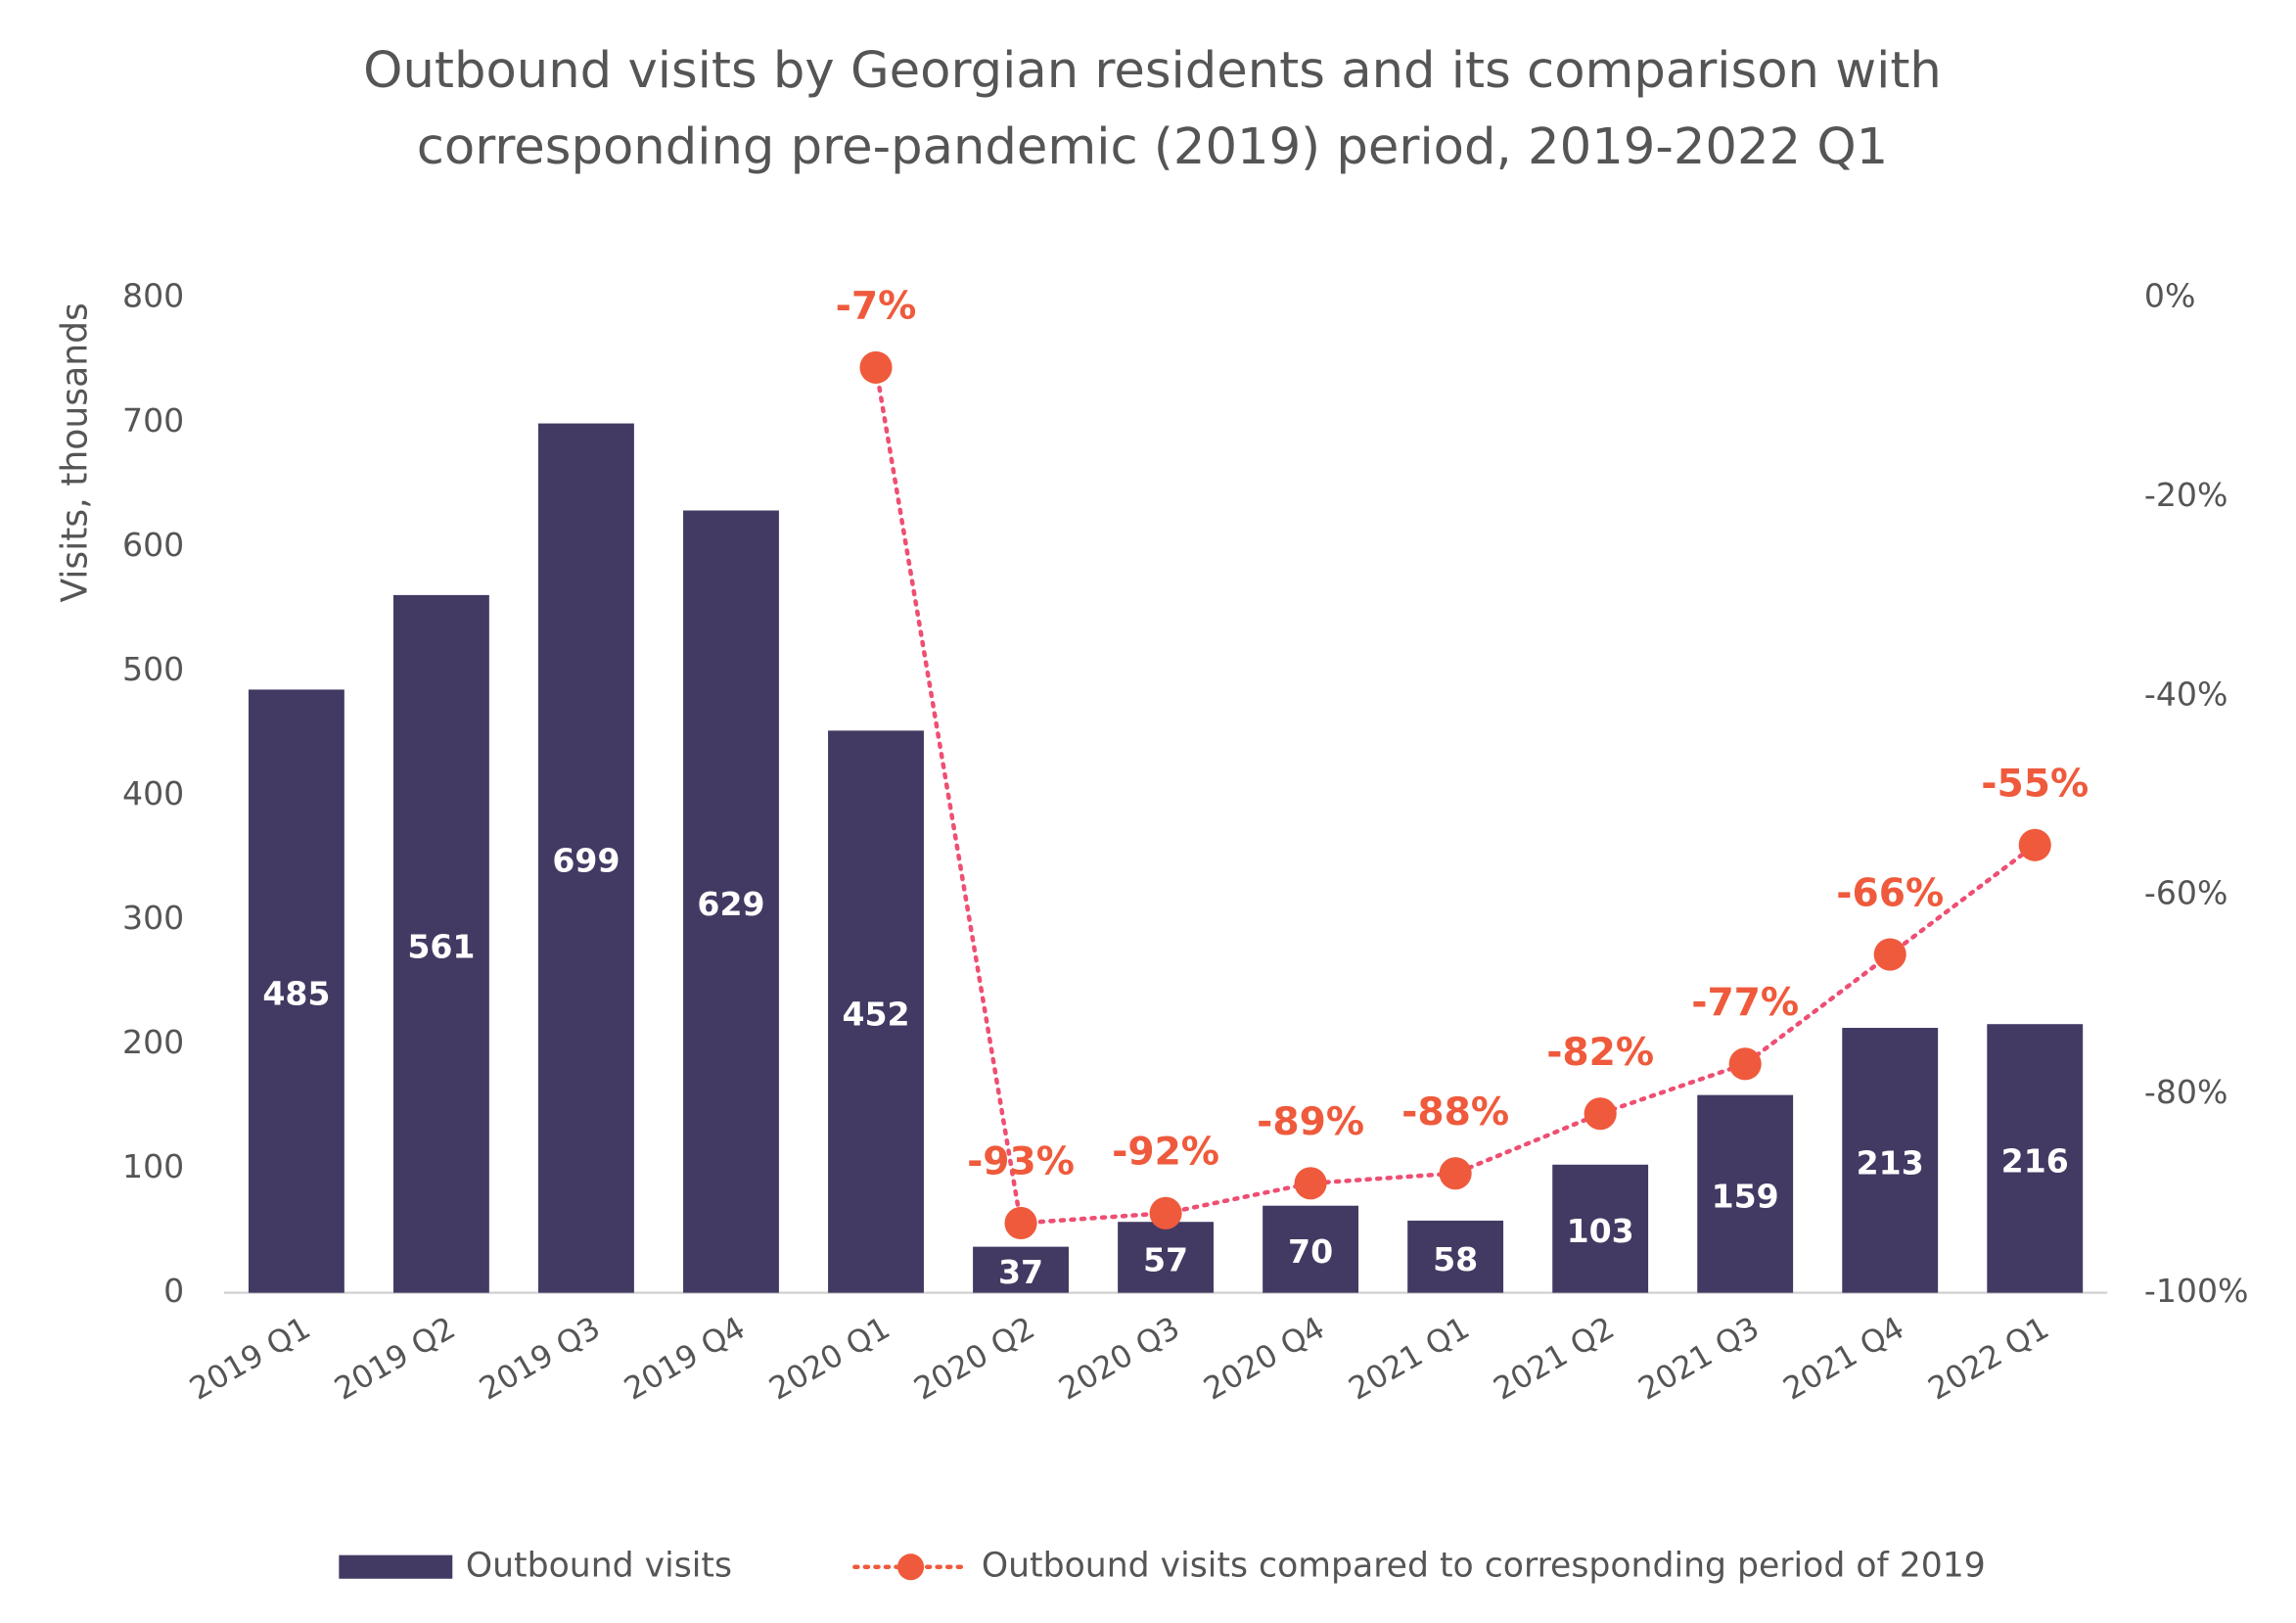  I want to click on bar-value-label: 103, so click(1600, 1231).